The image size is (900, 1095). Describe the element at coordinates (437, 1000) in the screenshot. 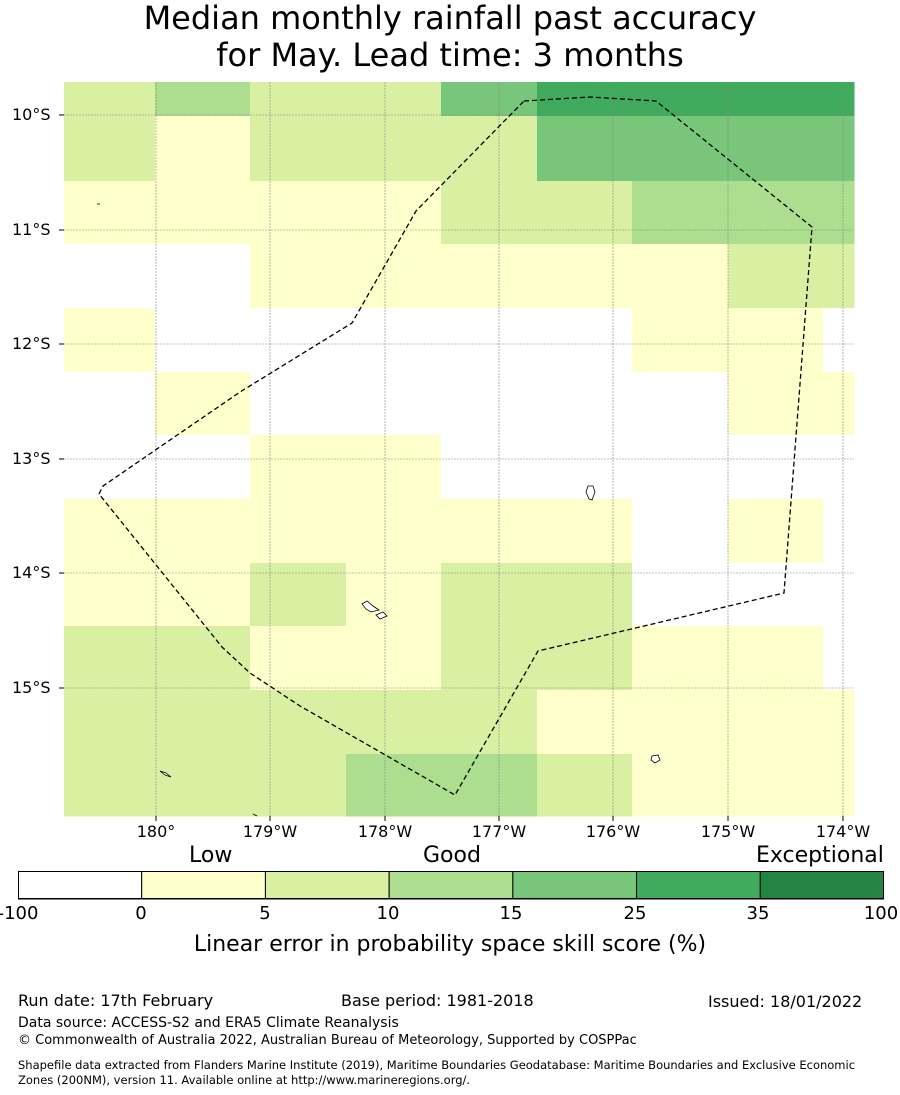

I see `base-period: Base period: 1981-2018` at that location.